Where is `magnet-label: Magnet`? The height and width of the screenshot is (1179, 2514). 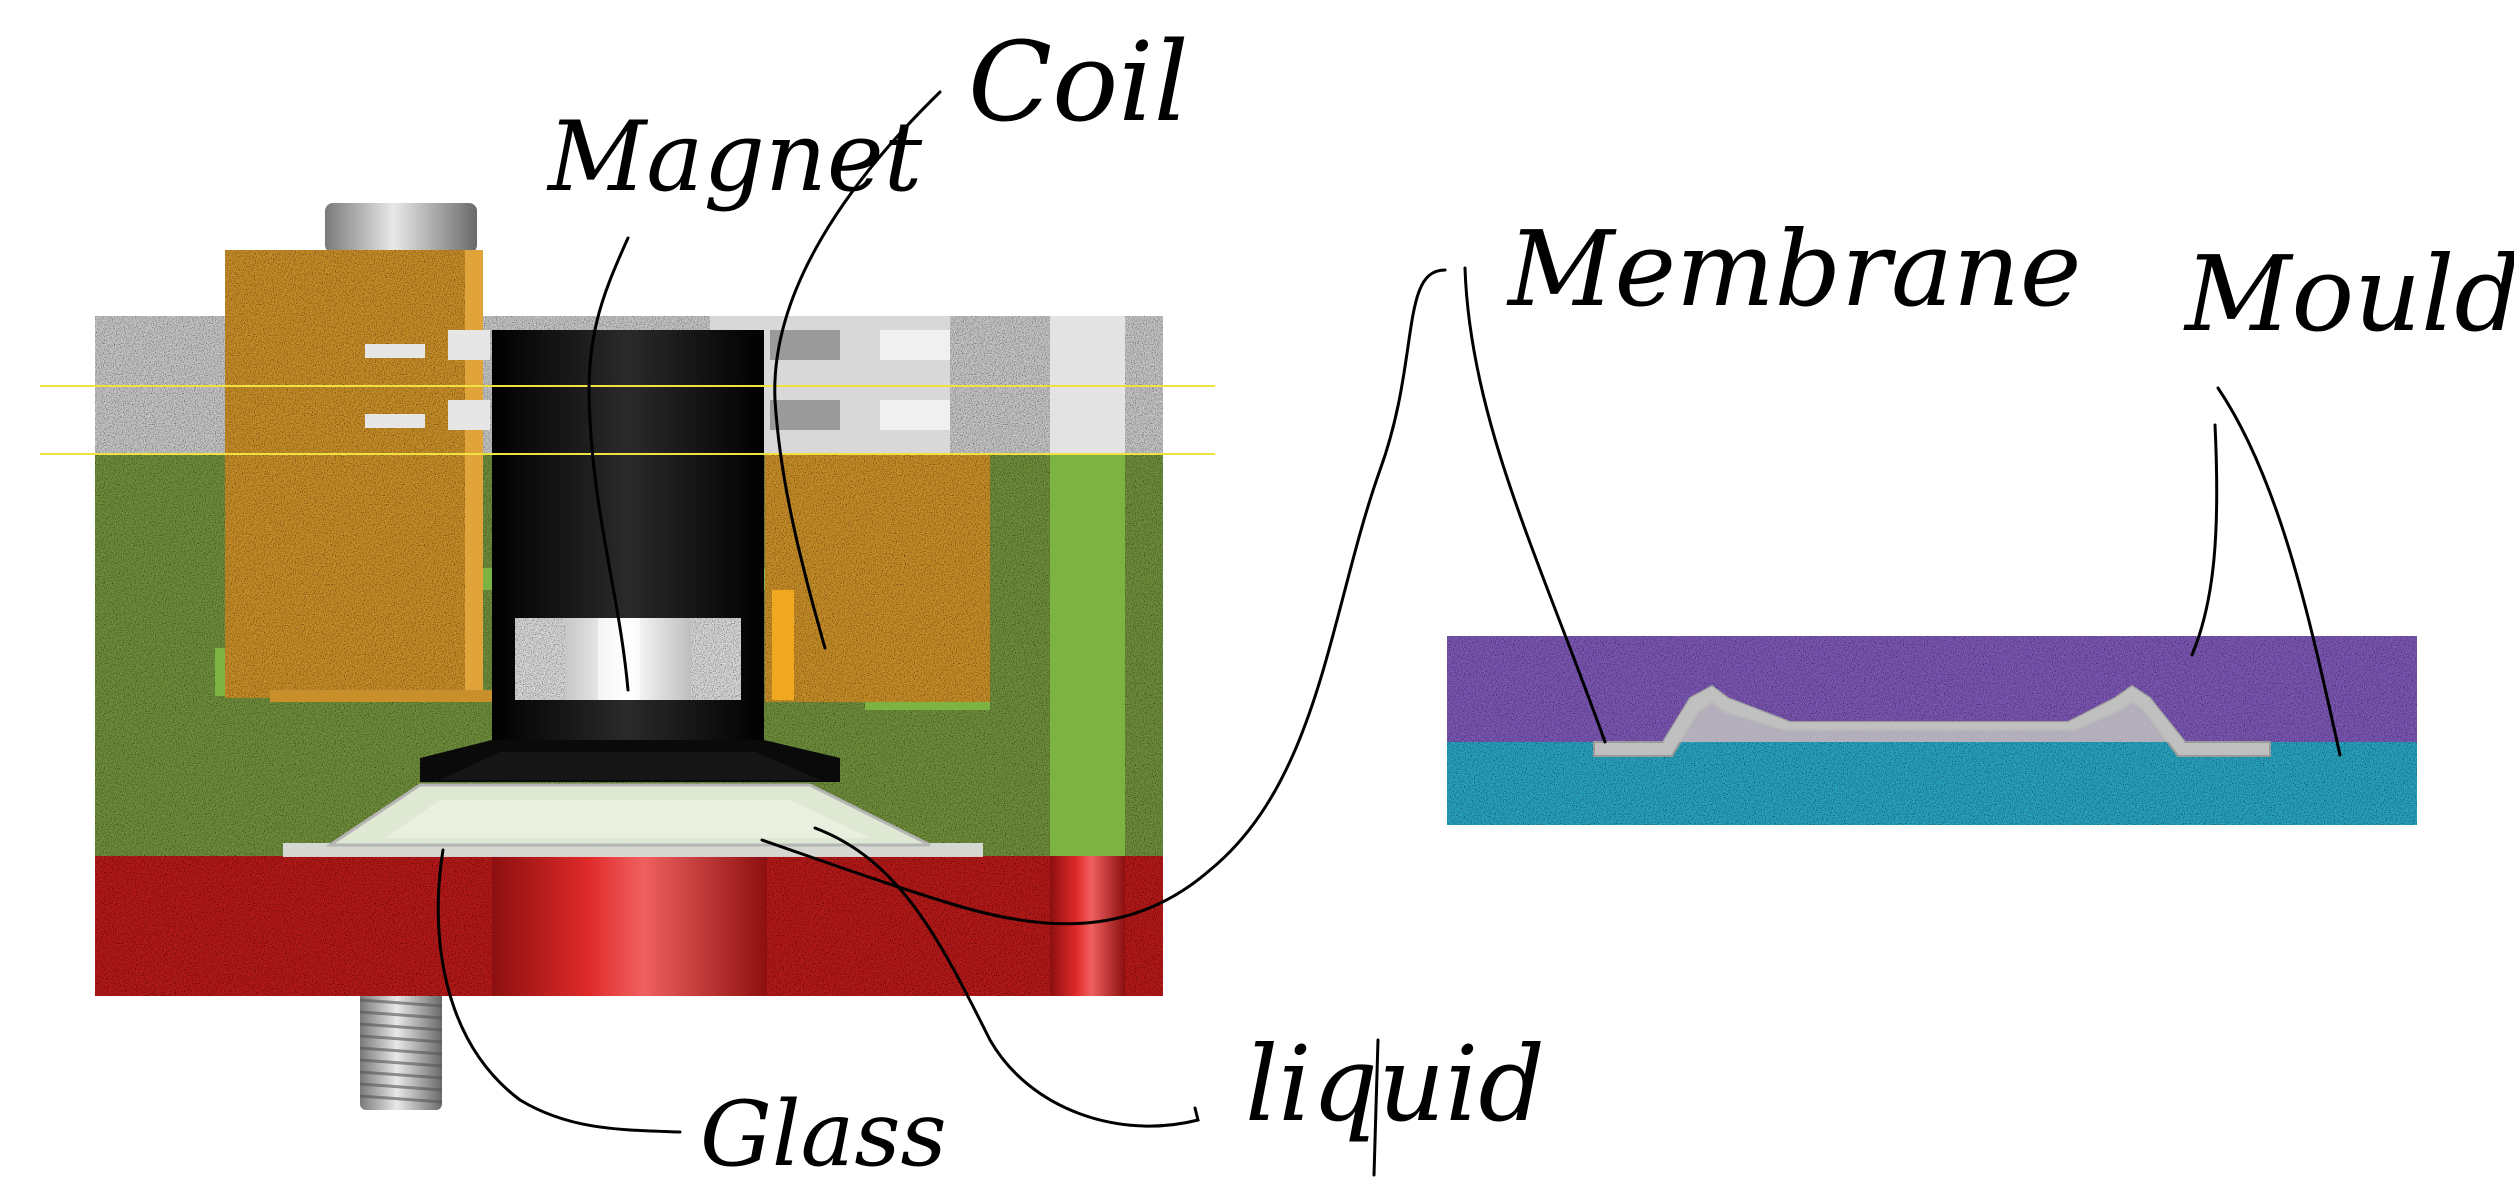 magnet-label: Magnet is located at coordinates (734, 157).